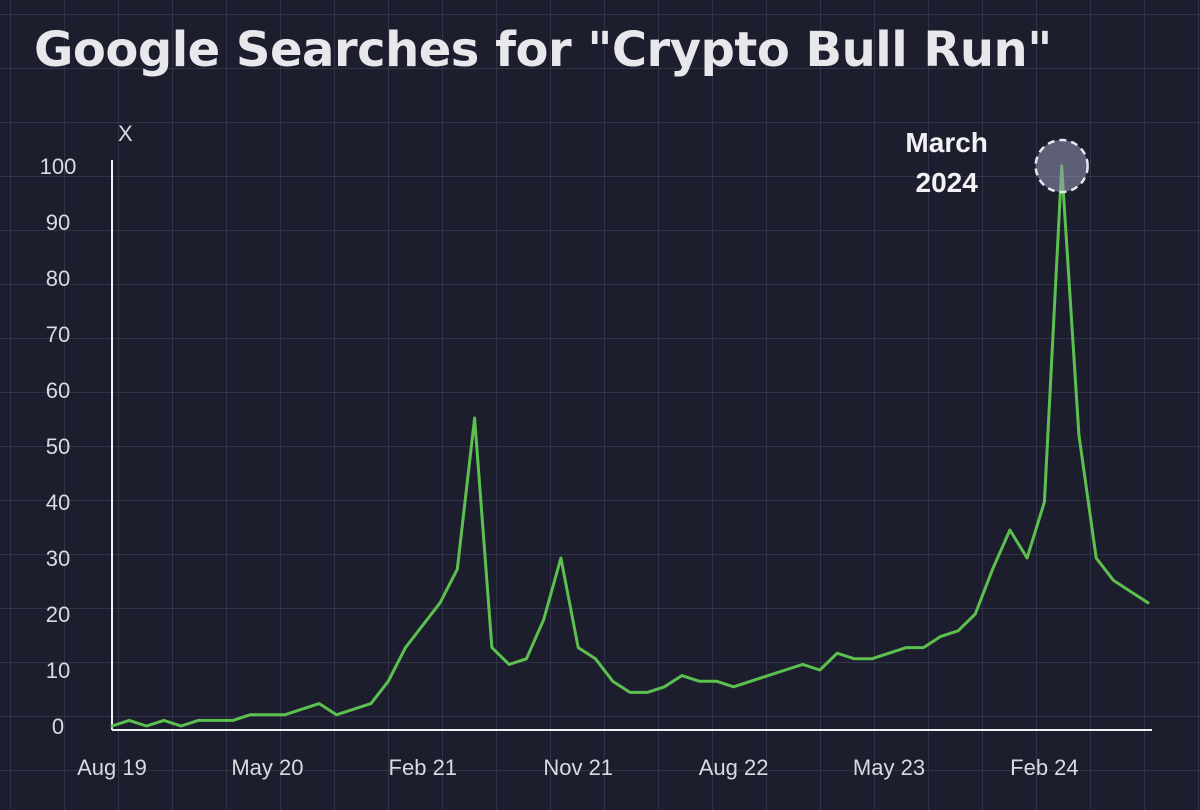 The image size is (1200, 810). I want to click on x-tick-label: Feb 21, so click(423, 767).